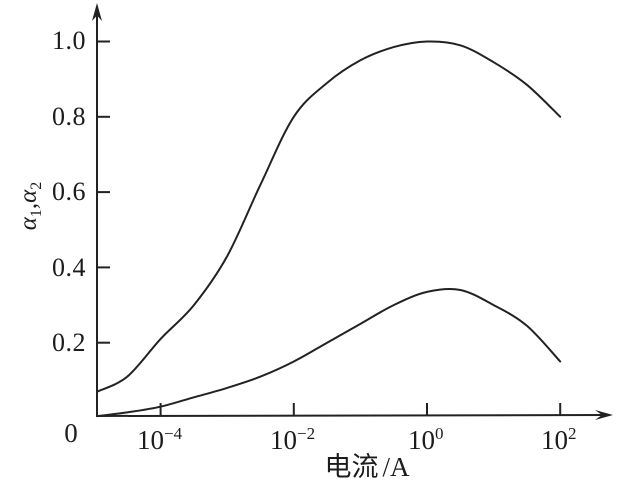 This screenshot has width=627, height=498. I want to click on x-tick-exponent: 0, so click(439, 433).